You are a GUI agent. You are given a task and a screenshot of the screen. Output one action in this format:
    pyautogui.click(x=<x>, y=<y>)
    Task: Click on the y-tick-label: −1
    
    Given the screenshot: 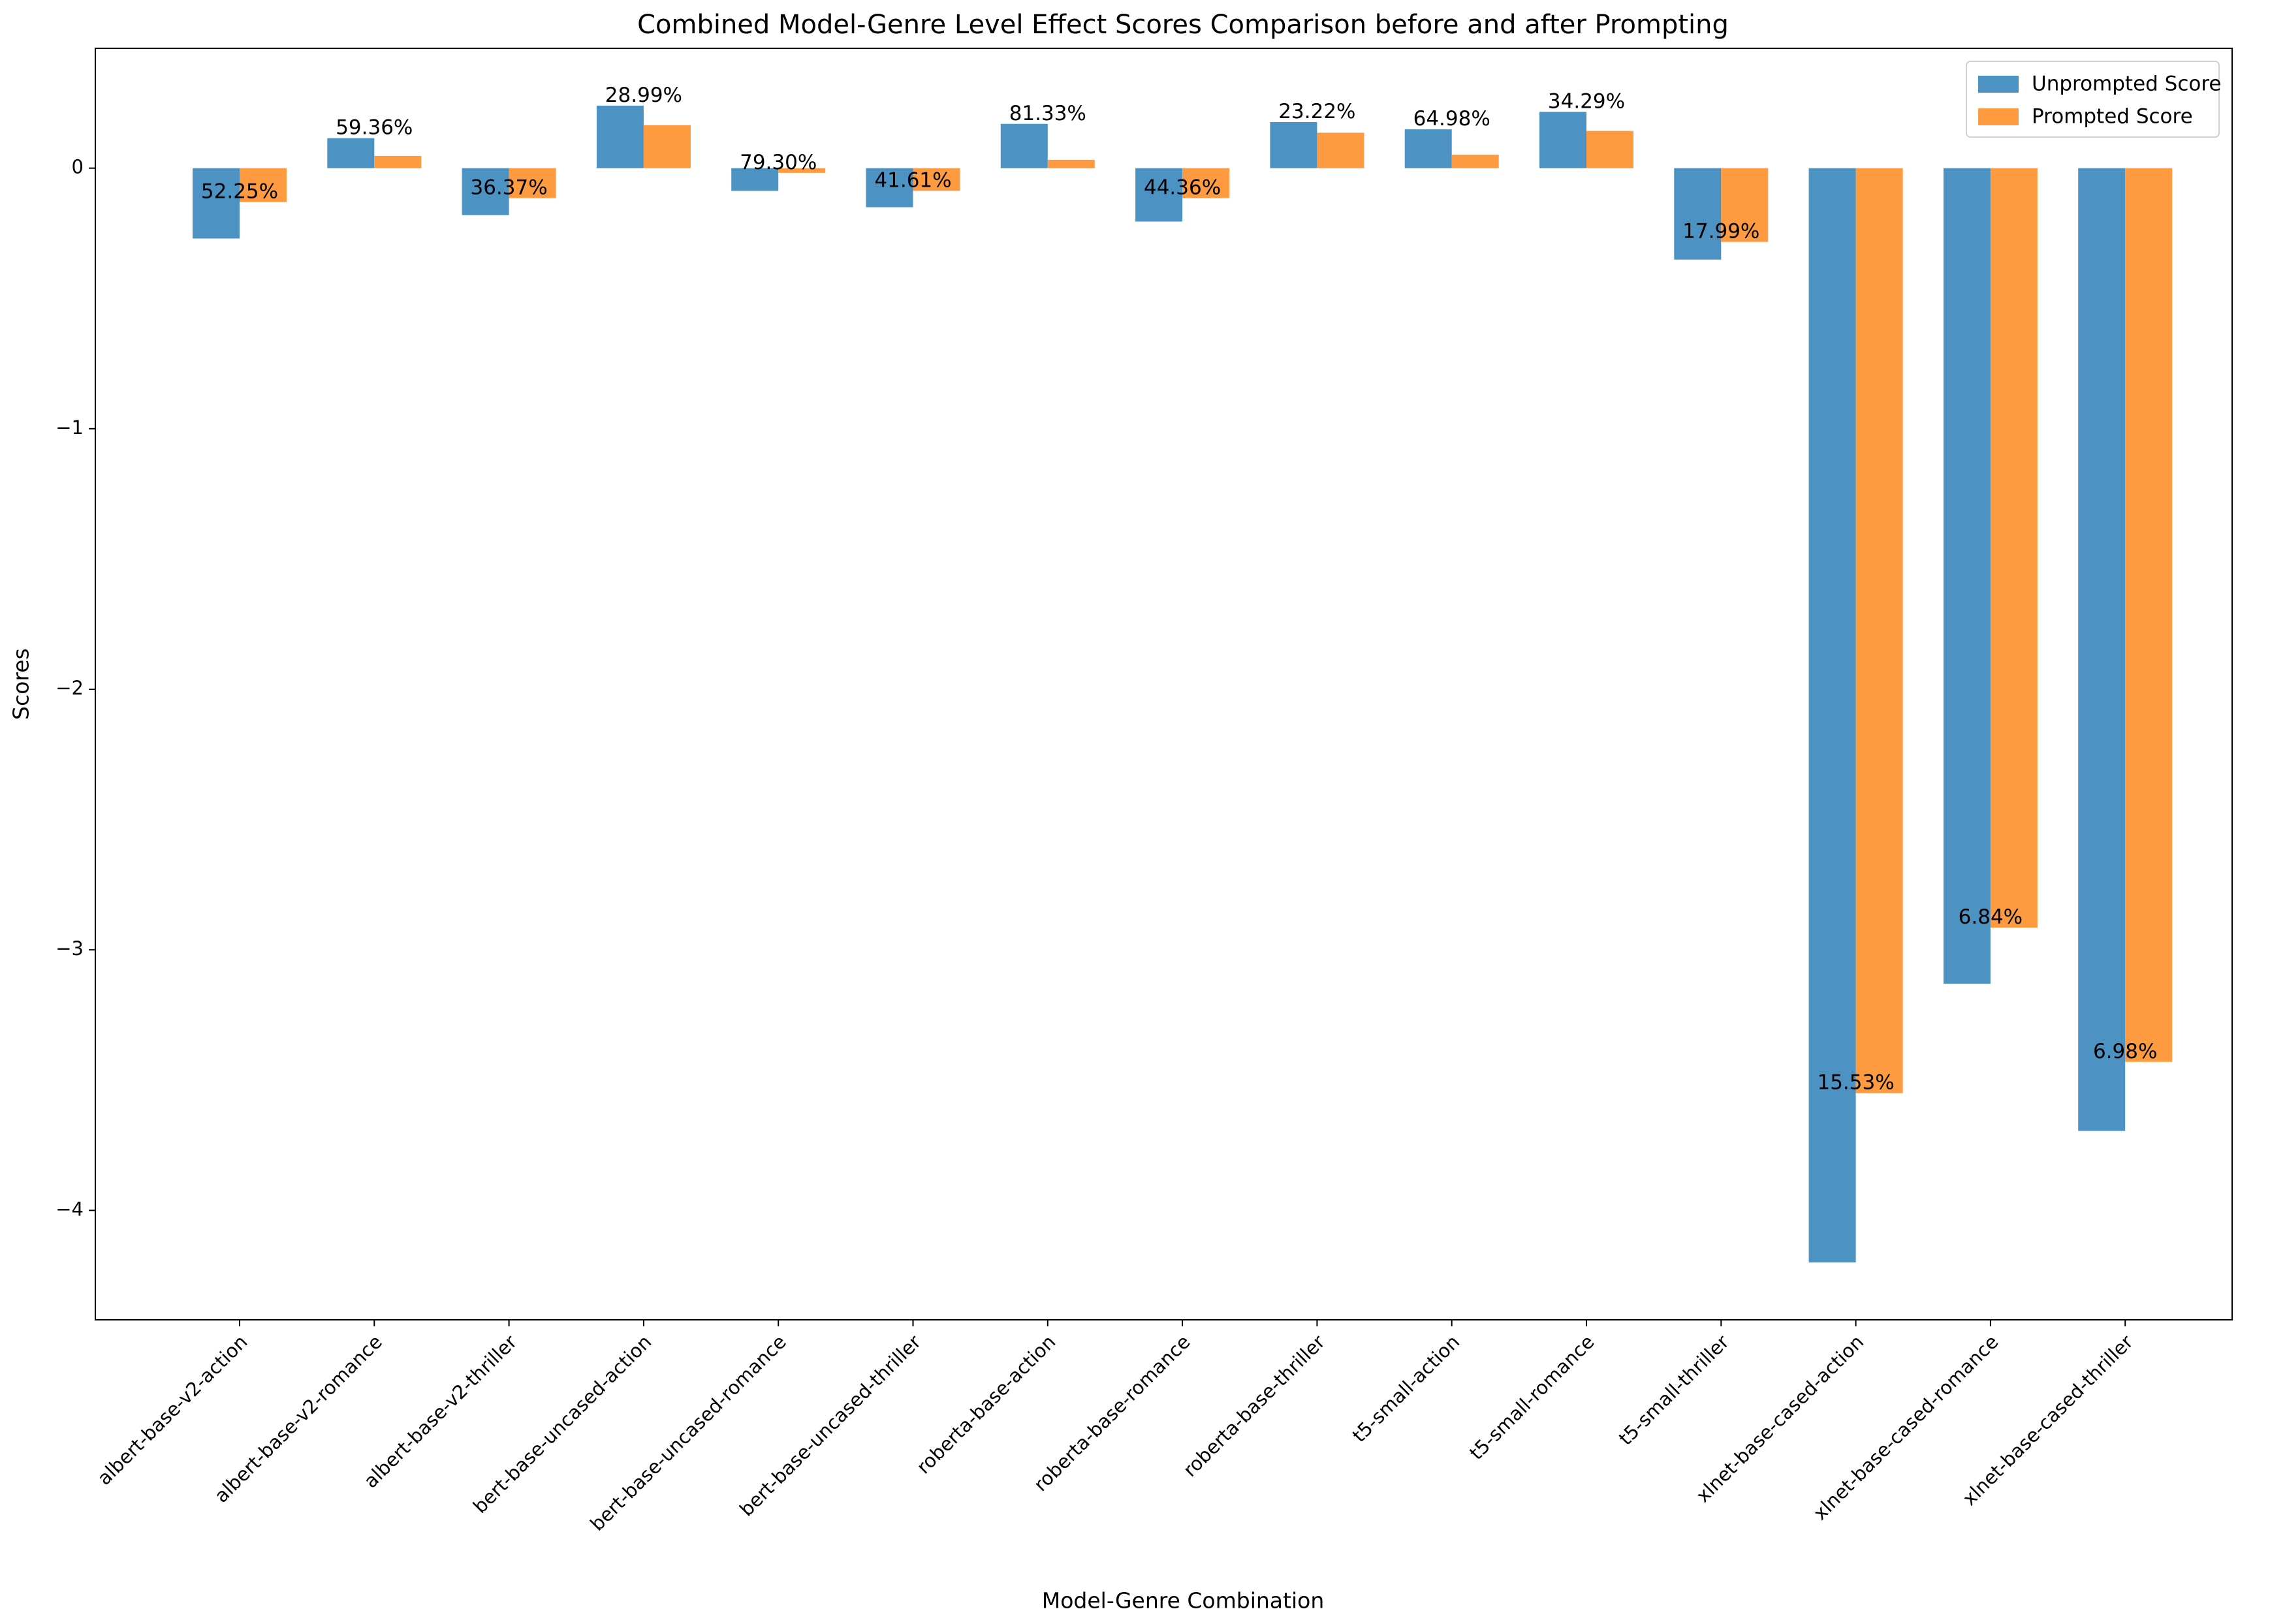 What is the action you would take?
    pyautogui.click(x=69, y=427)
    